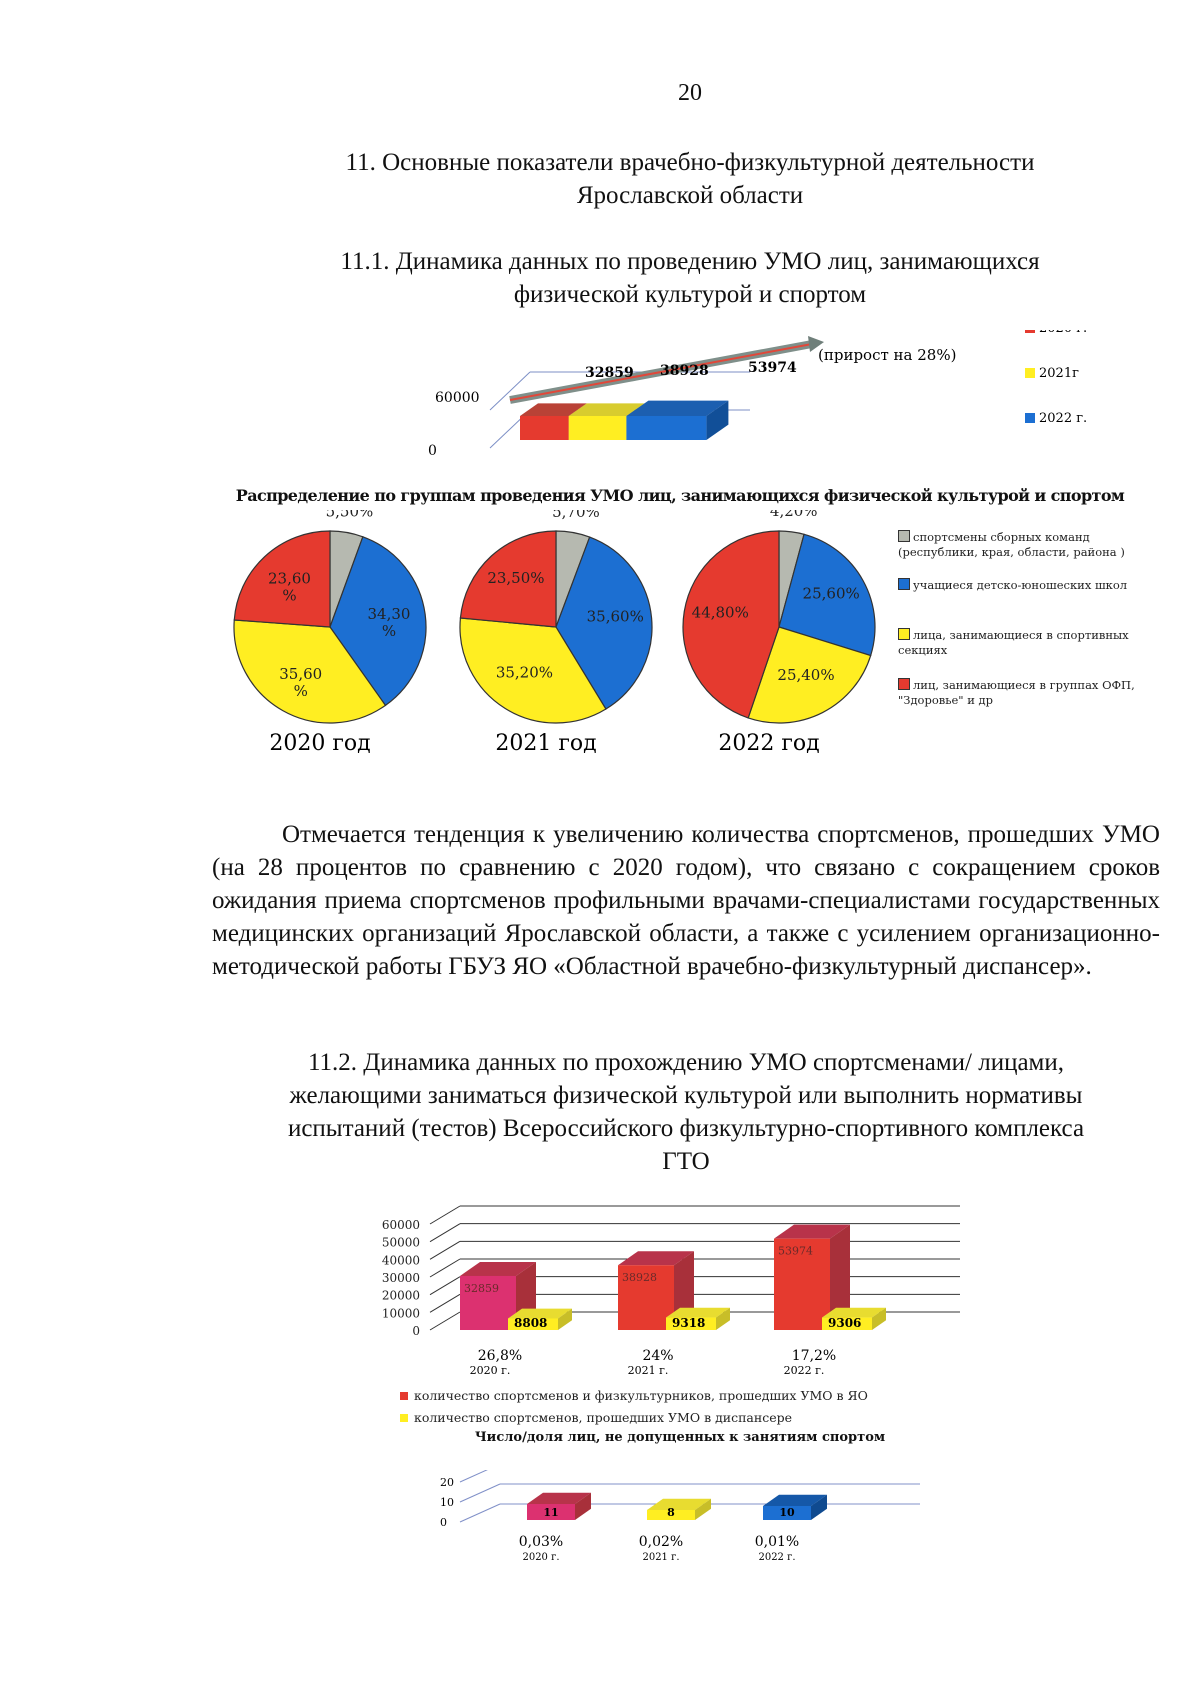 This screenshot has width=1200, height=1697. I want to click on xtick-label: 2021 г., so click(648, 1370).